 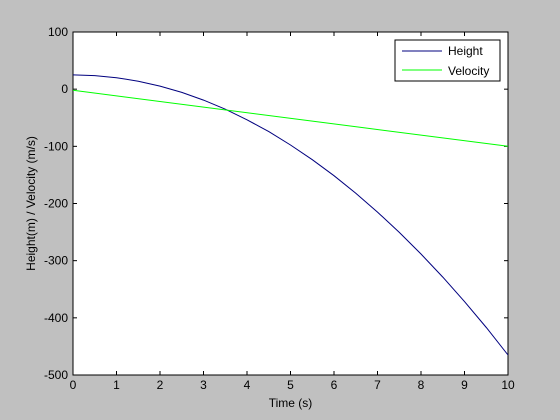 I want to click on y-tick-label: 0, so click(x=64, y=89).